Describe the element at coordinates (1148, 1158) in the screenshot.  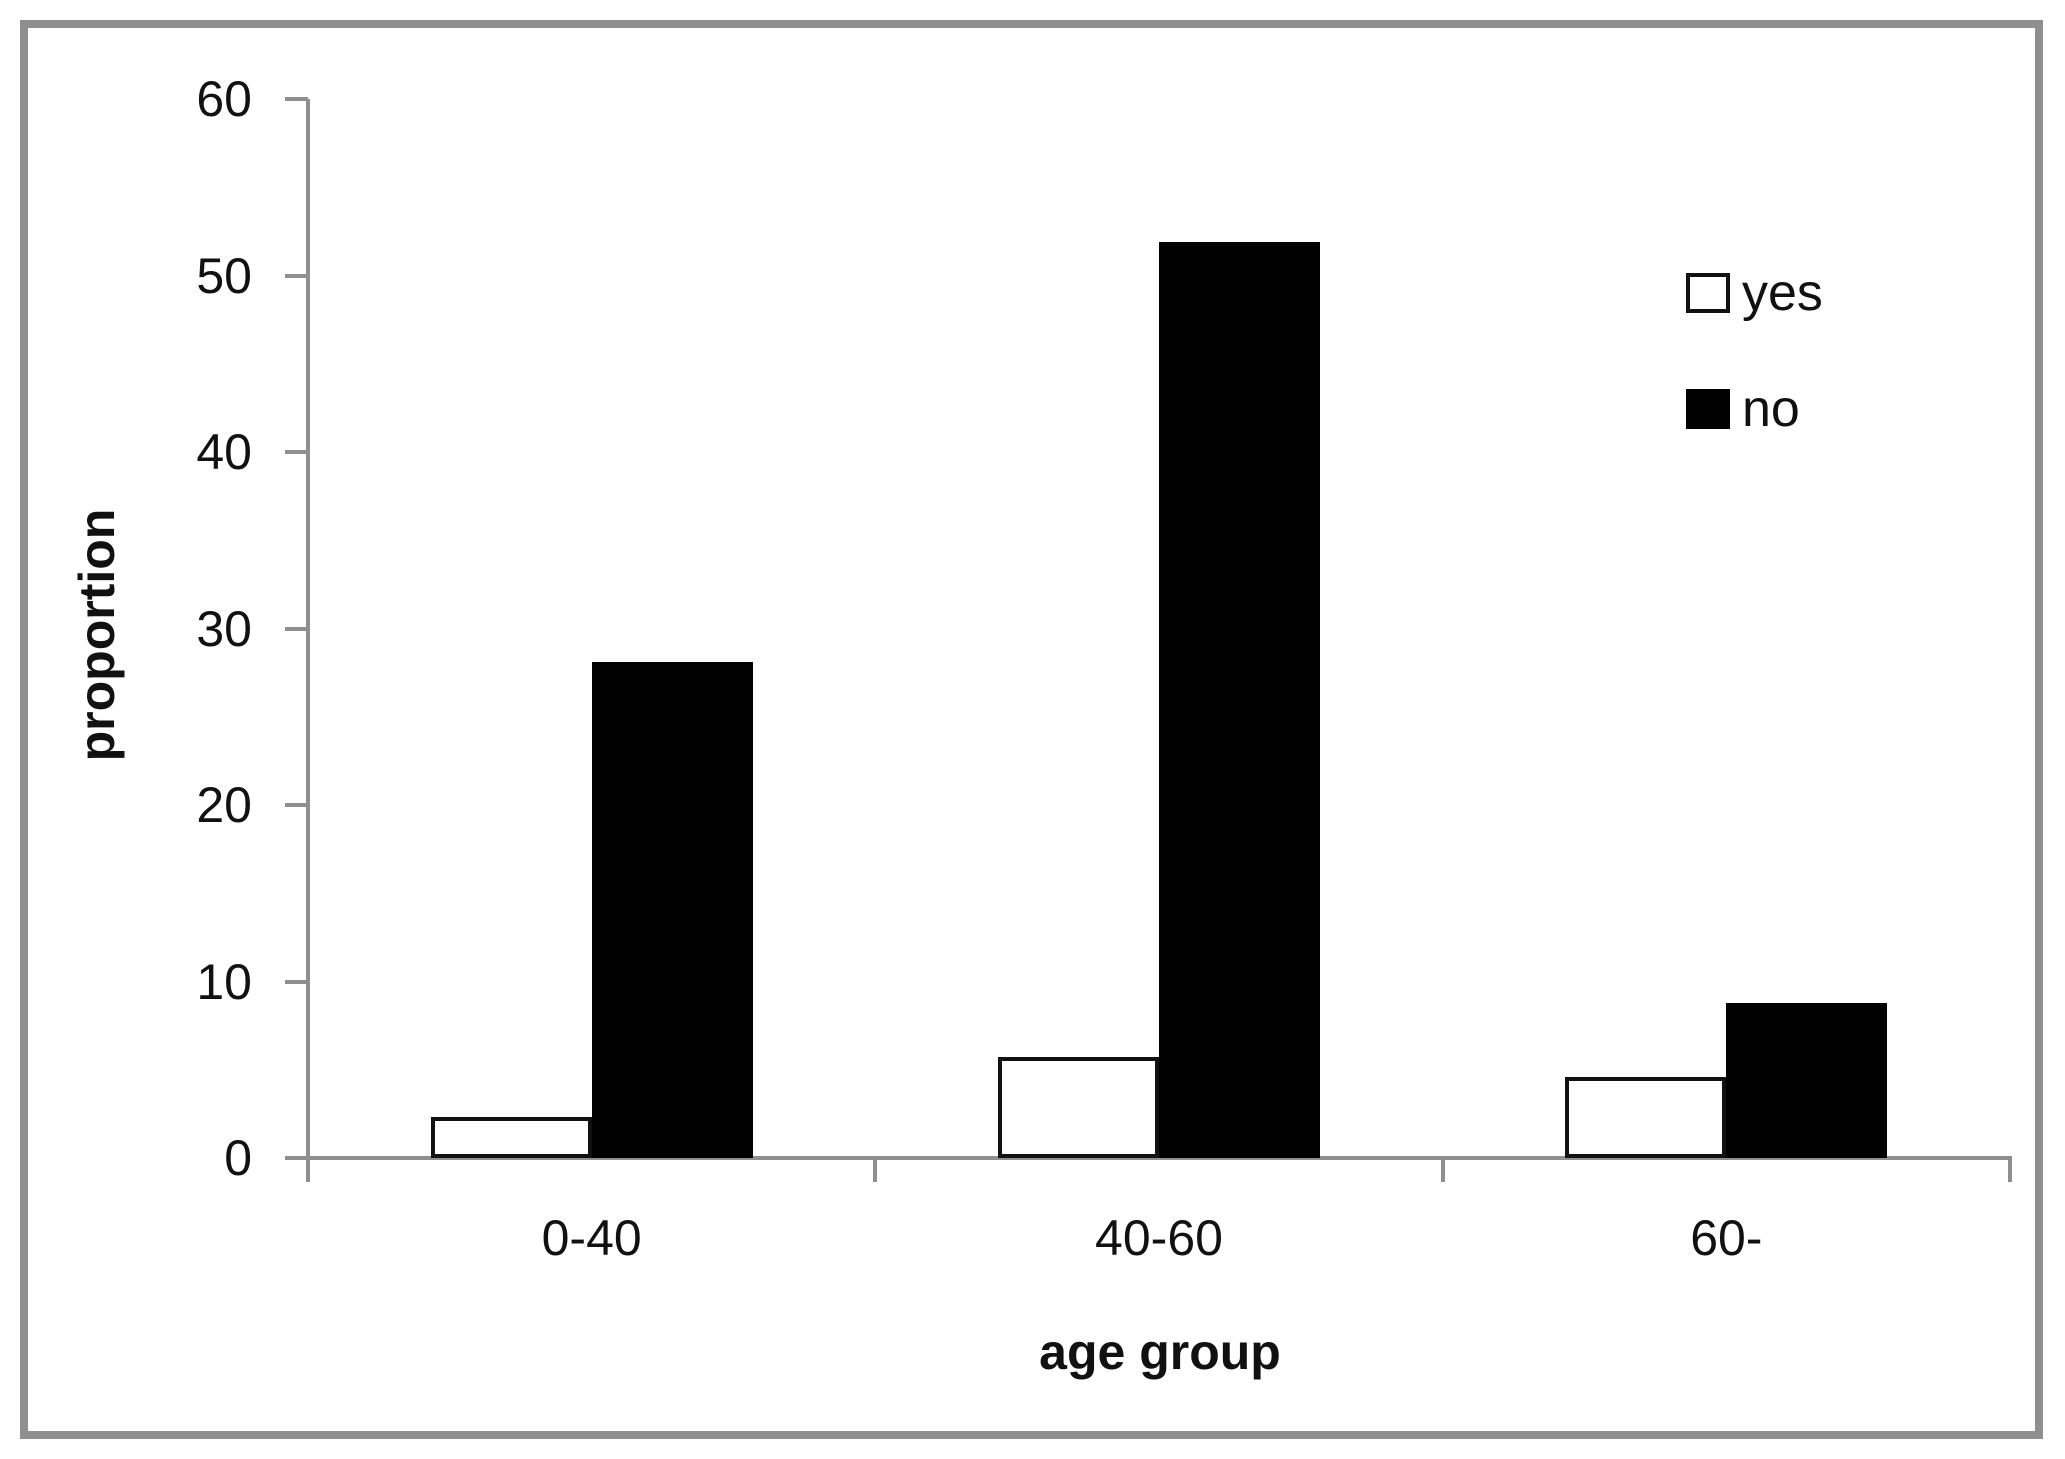
I see `x-axis-line` at that location.